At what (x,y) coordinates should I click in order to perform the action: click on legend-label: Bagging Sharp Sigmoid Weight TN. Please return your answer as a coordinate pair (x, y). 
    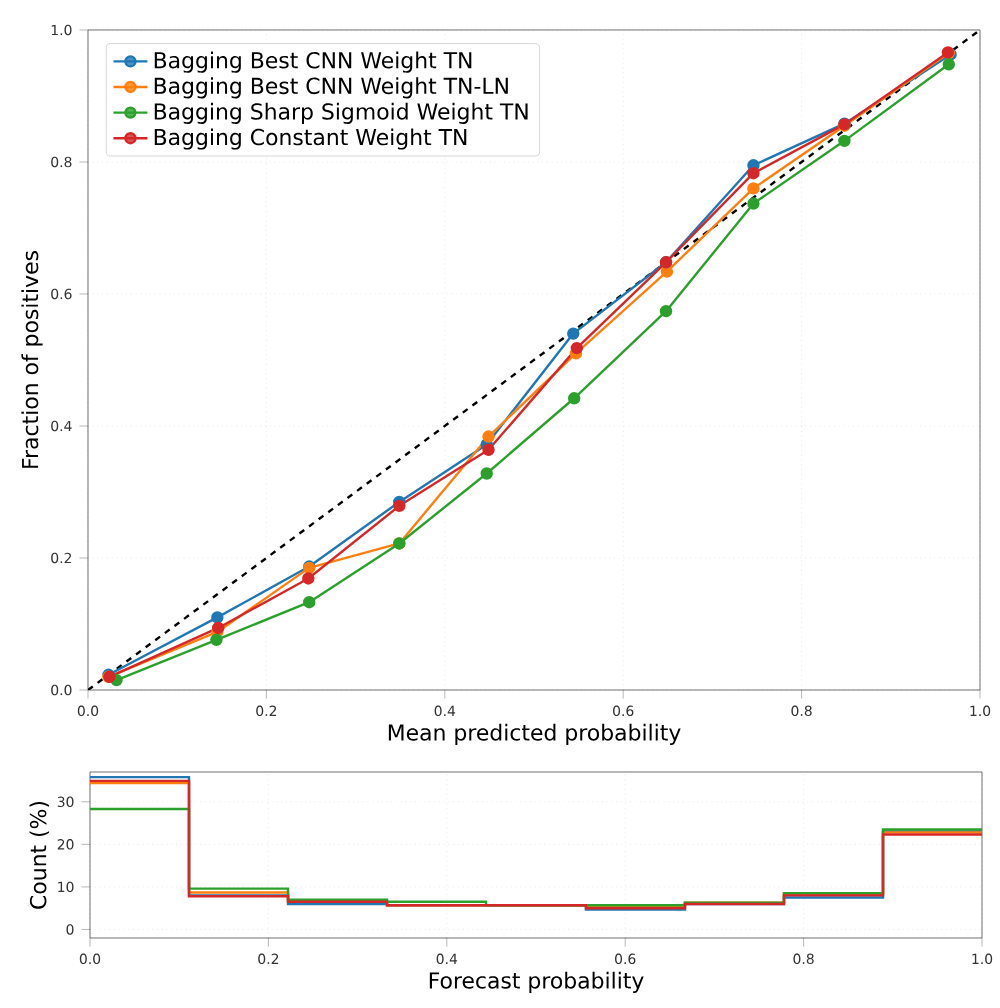
    Looking at the image, I should click on (341, 113).